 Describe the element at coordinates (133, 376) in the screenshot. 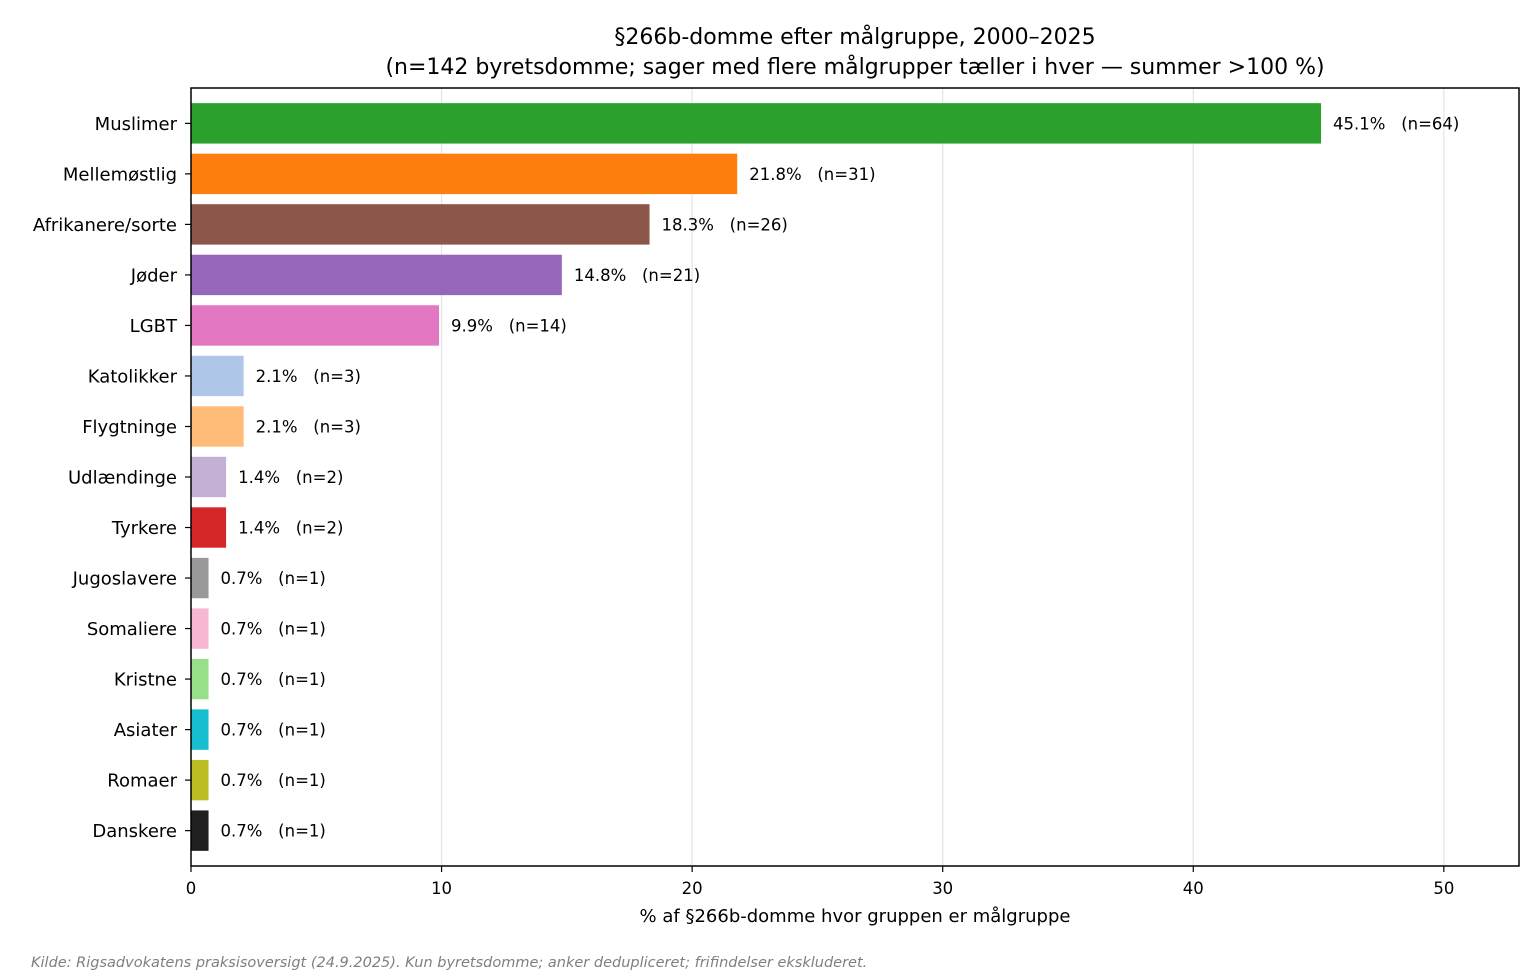

I see `y-tick-label: Katolikker` at that location.